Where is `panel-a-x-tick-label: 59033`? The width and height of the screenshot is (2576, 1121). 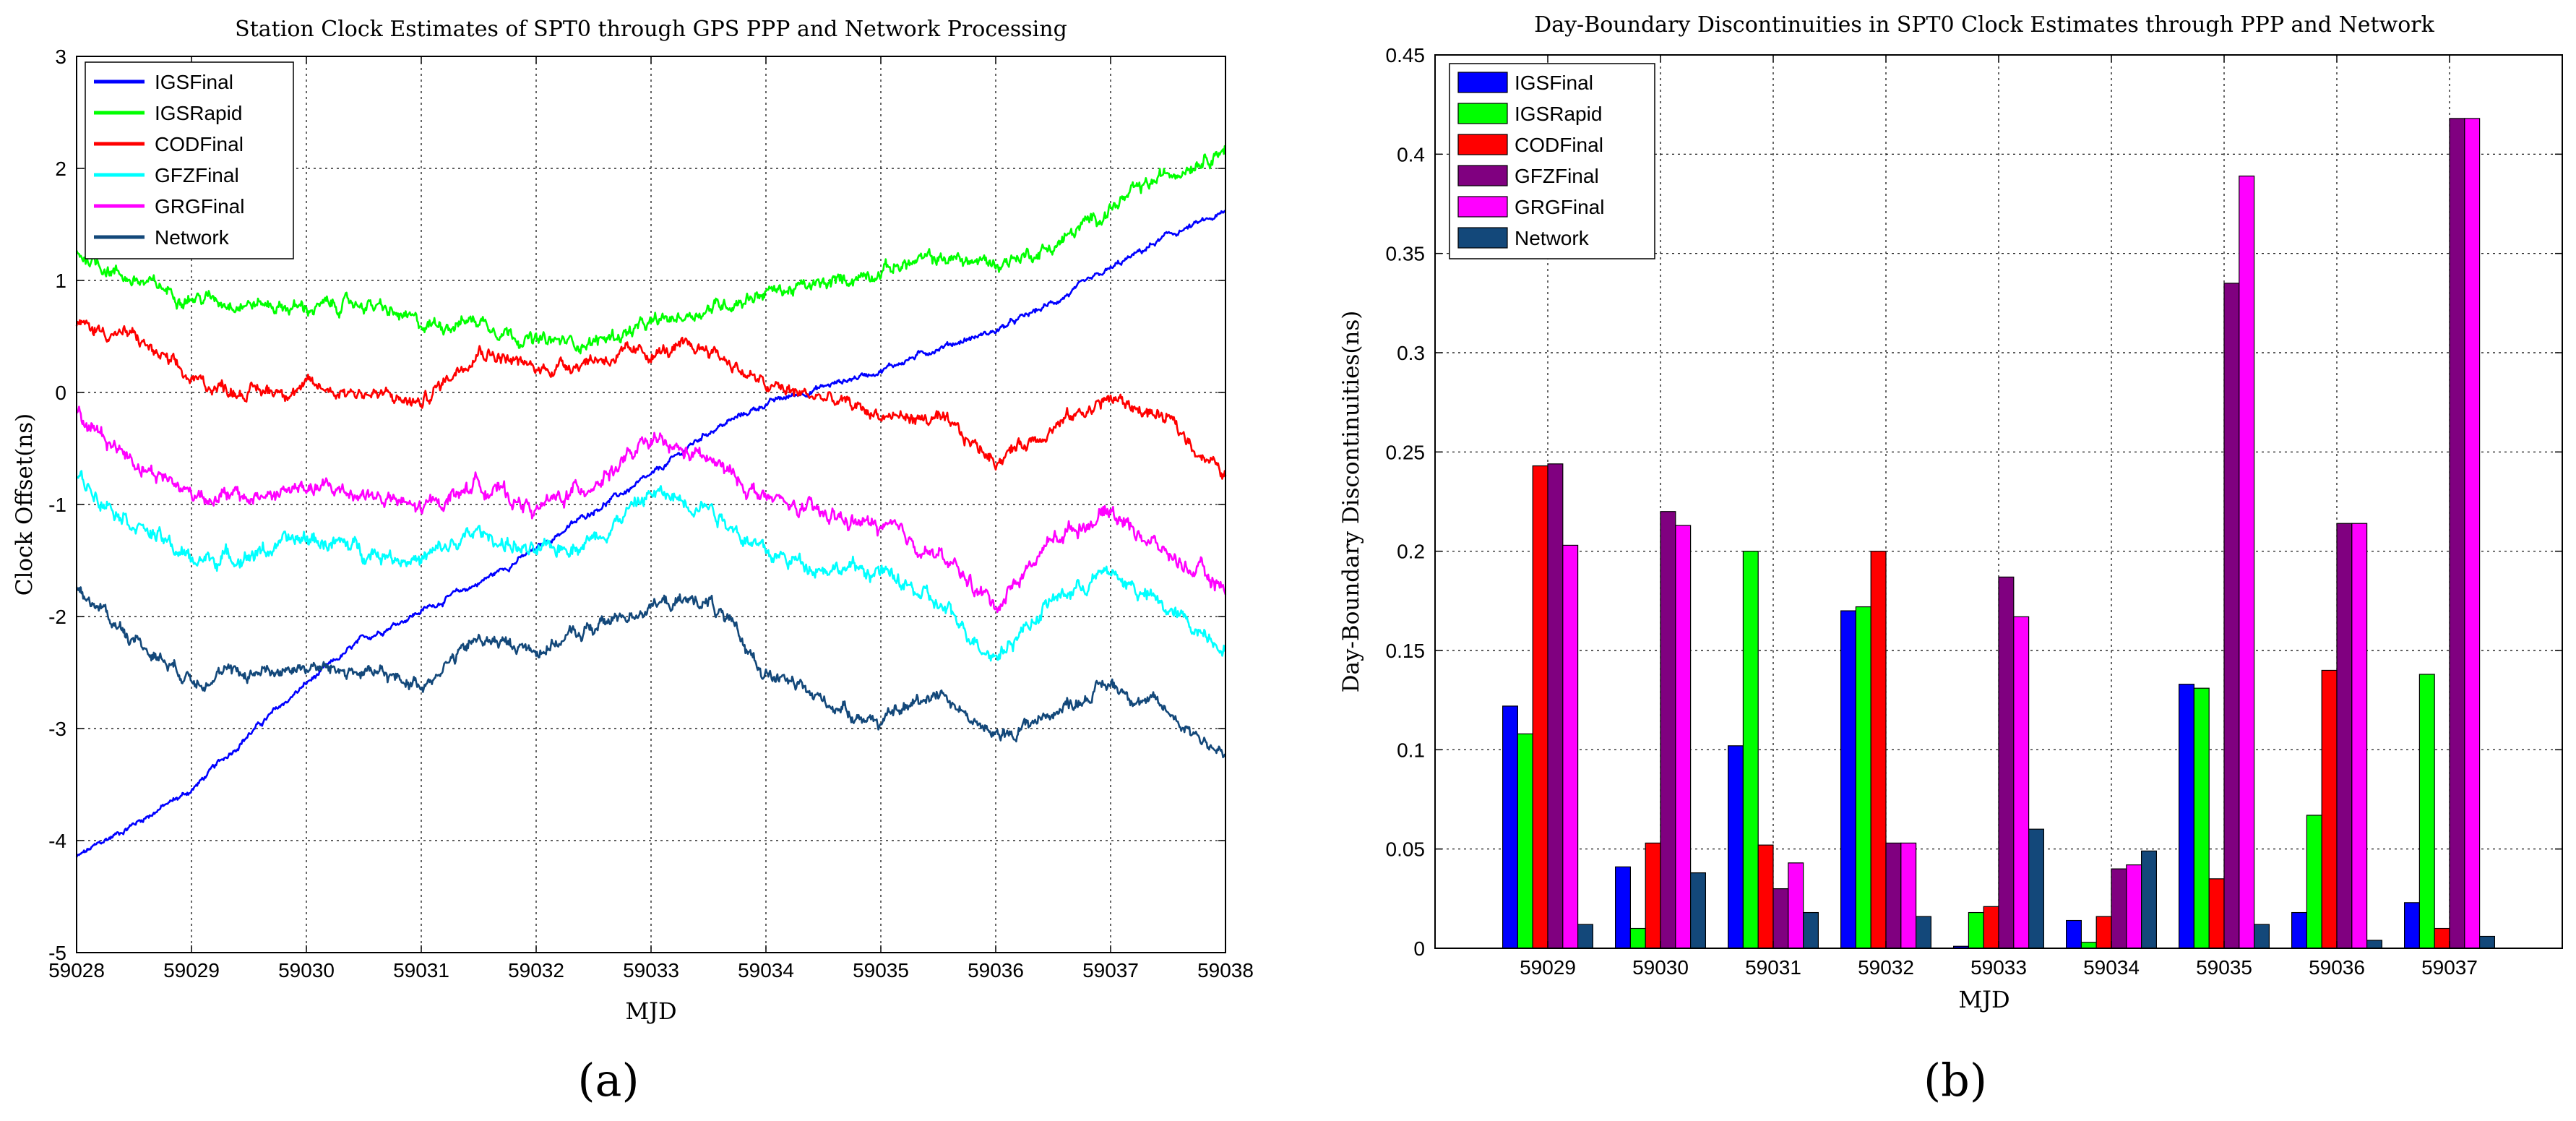 panel-a-x-tick-label: 59033 is located at coordinates (651, 970).